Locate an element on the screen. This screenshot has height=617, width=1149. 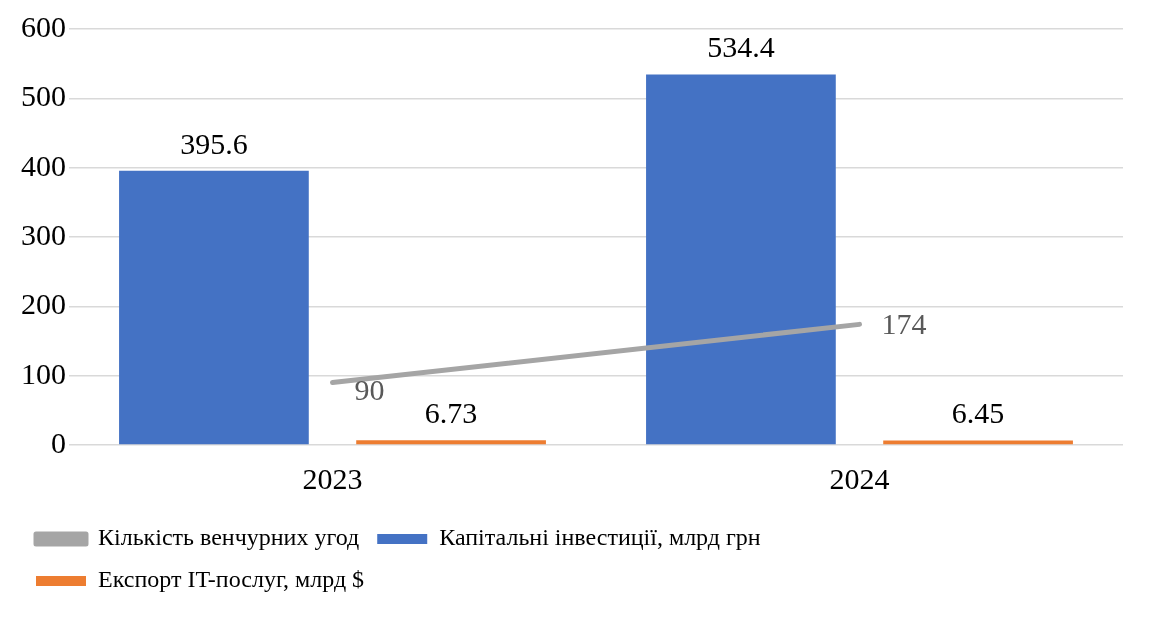
y-tick-label: 0 is located at coordinates (58, 442).